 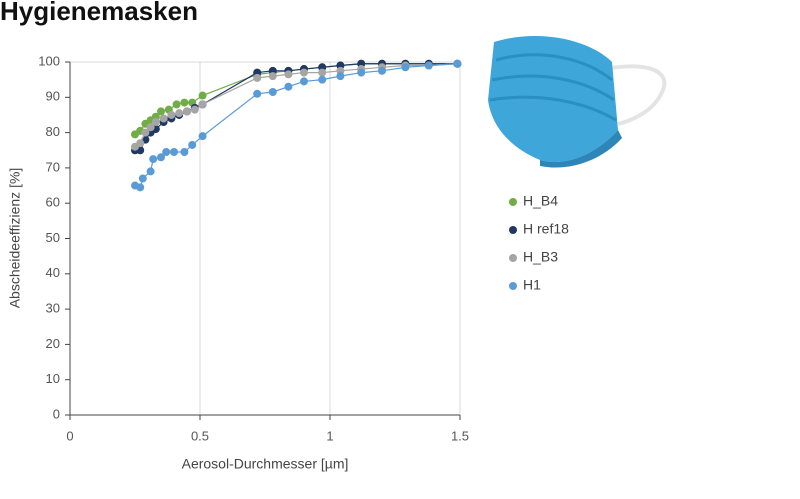 I want to click on y-tick-label: 60, so click(x=53, y=202).